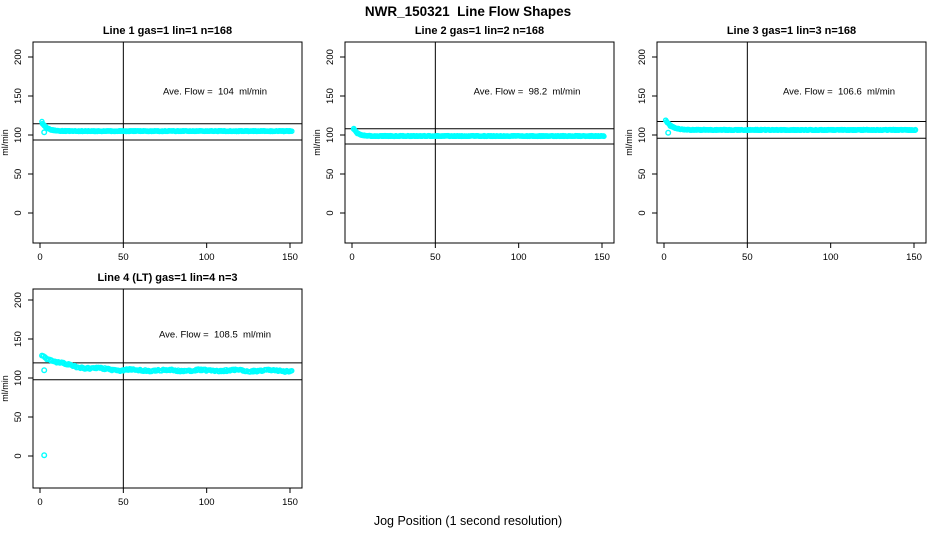 The height and width of the screenshot is (540, 936). What do you see at coordinates (839, 91) in the screenshot?
I see `ave-flow-annotation: Ave. Flow = 106.6 ml/min` at bounding box center [839, 91].